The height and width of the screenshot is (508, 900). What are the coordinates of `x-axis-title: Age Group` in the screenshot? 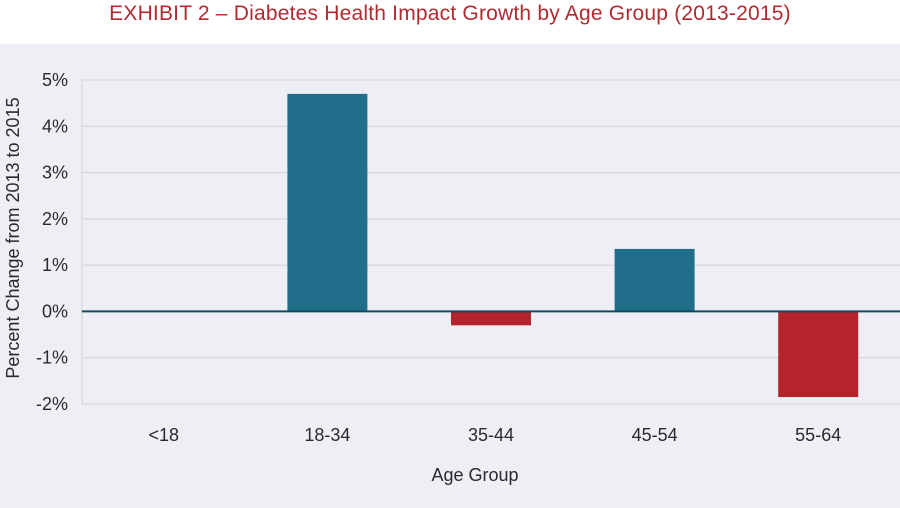 It's located at (474, 475).